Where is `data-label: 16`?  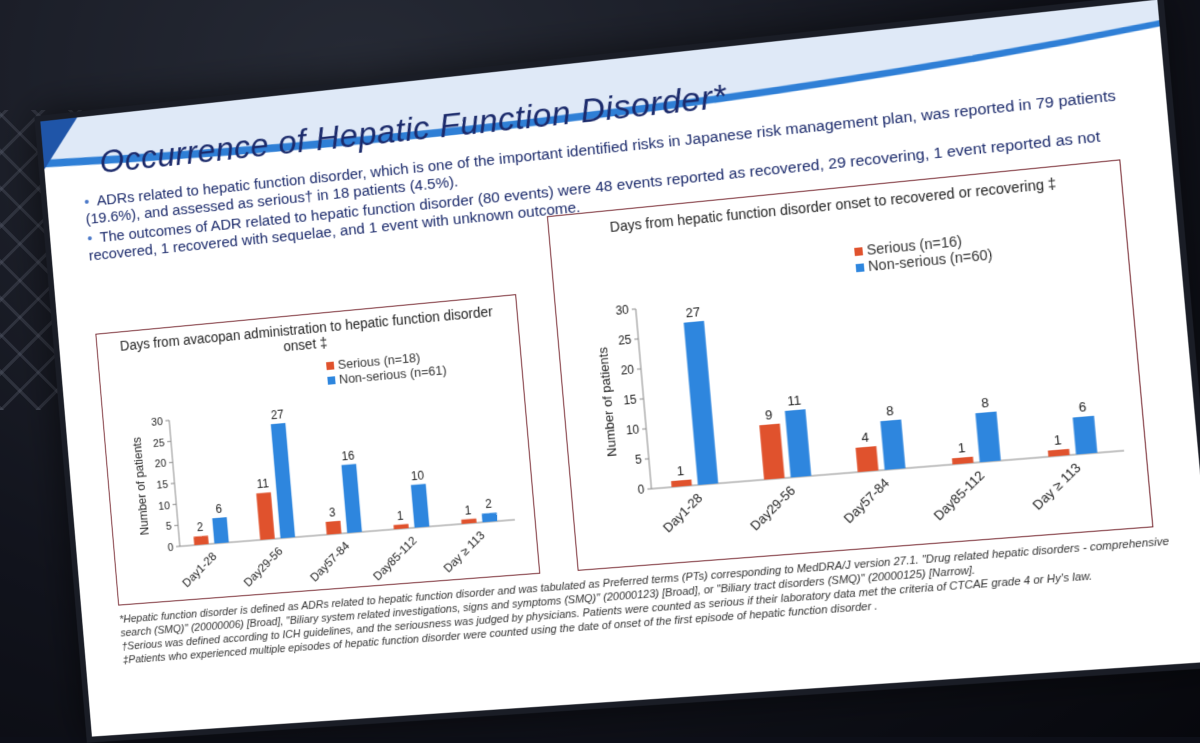
data-label: 16 is located at coordinates (348, 456).